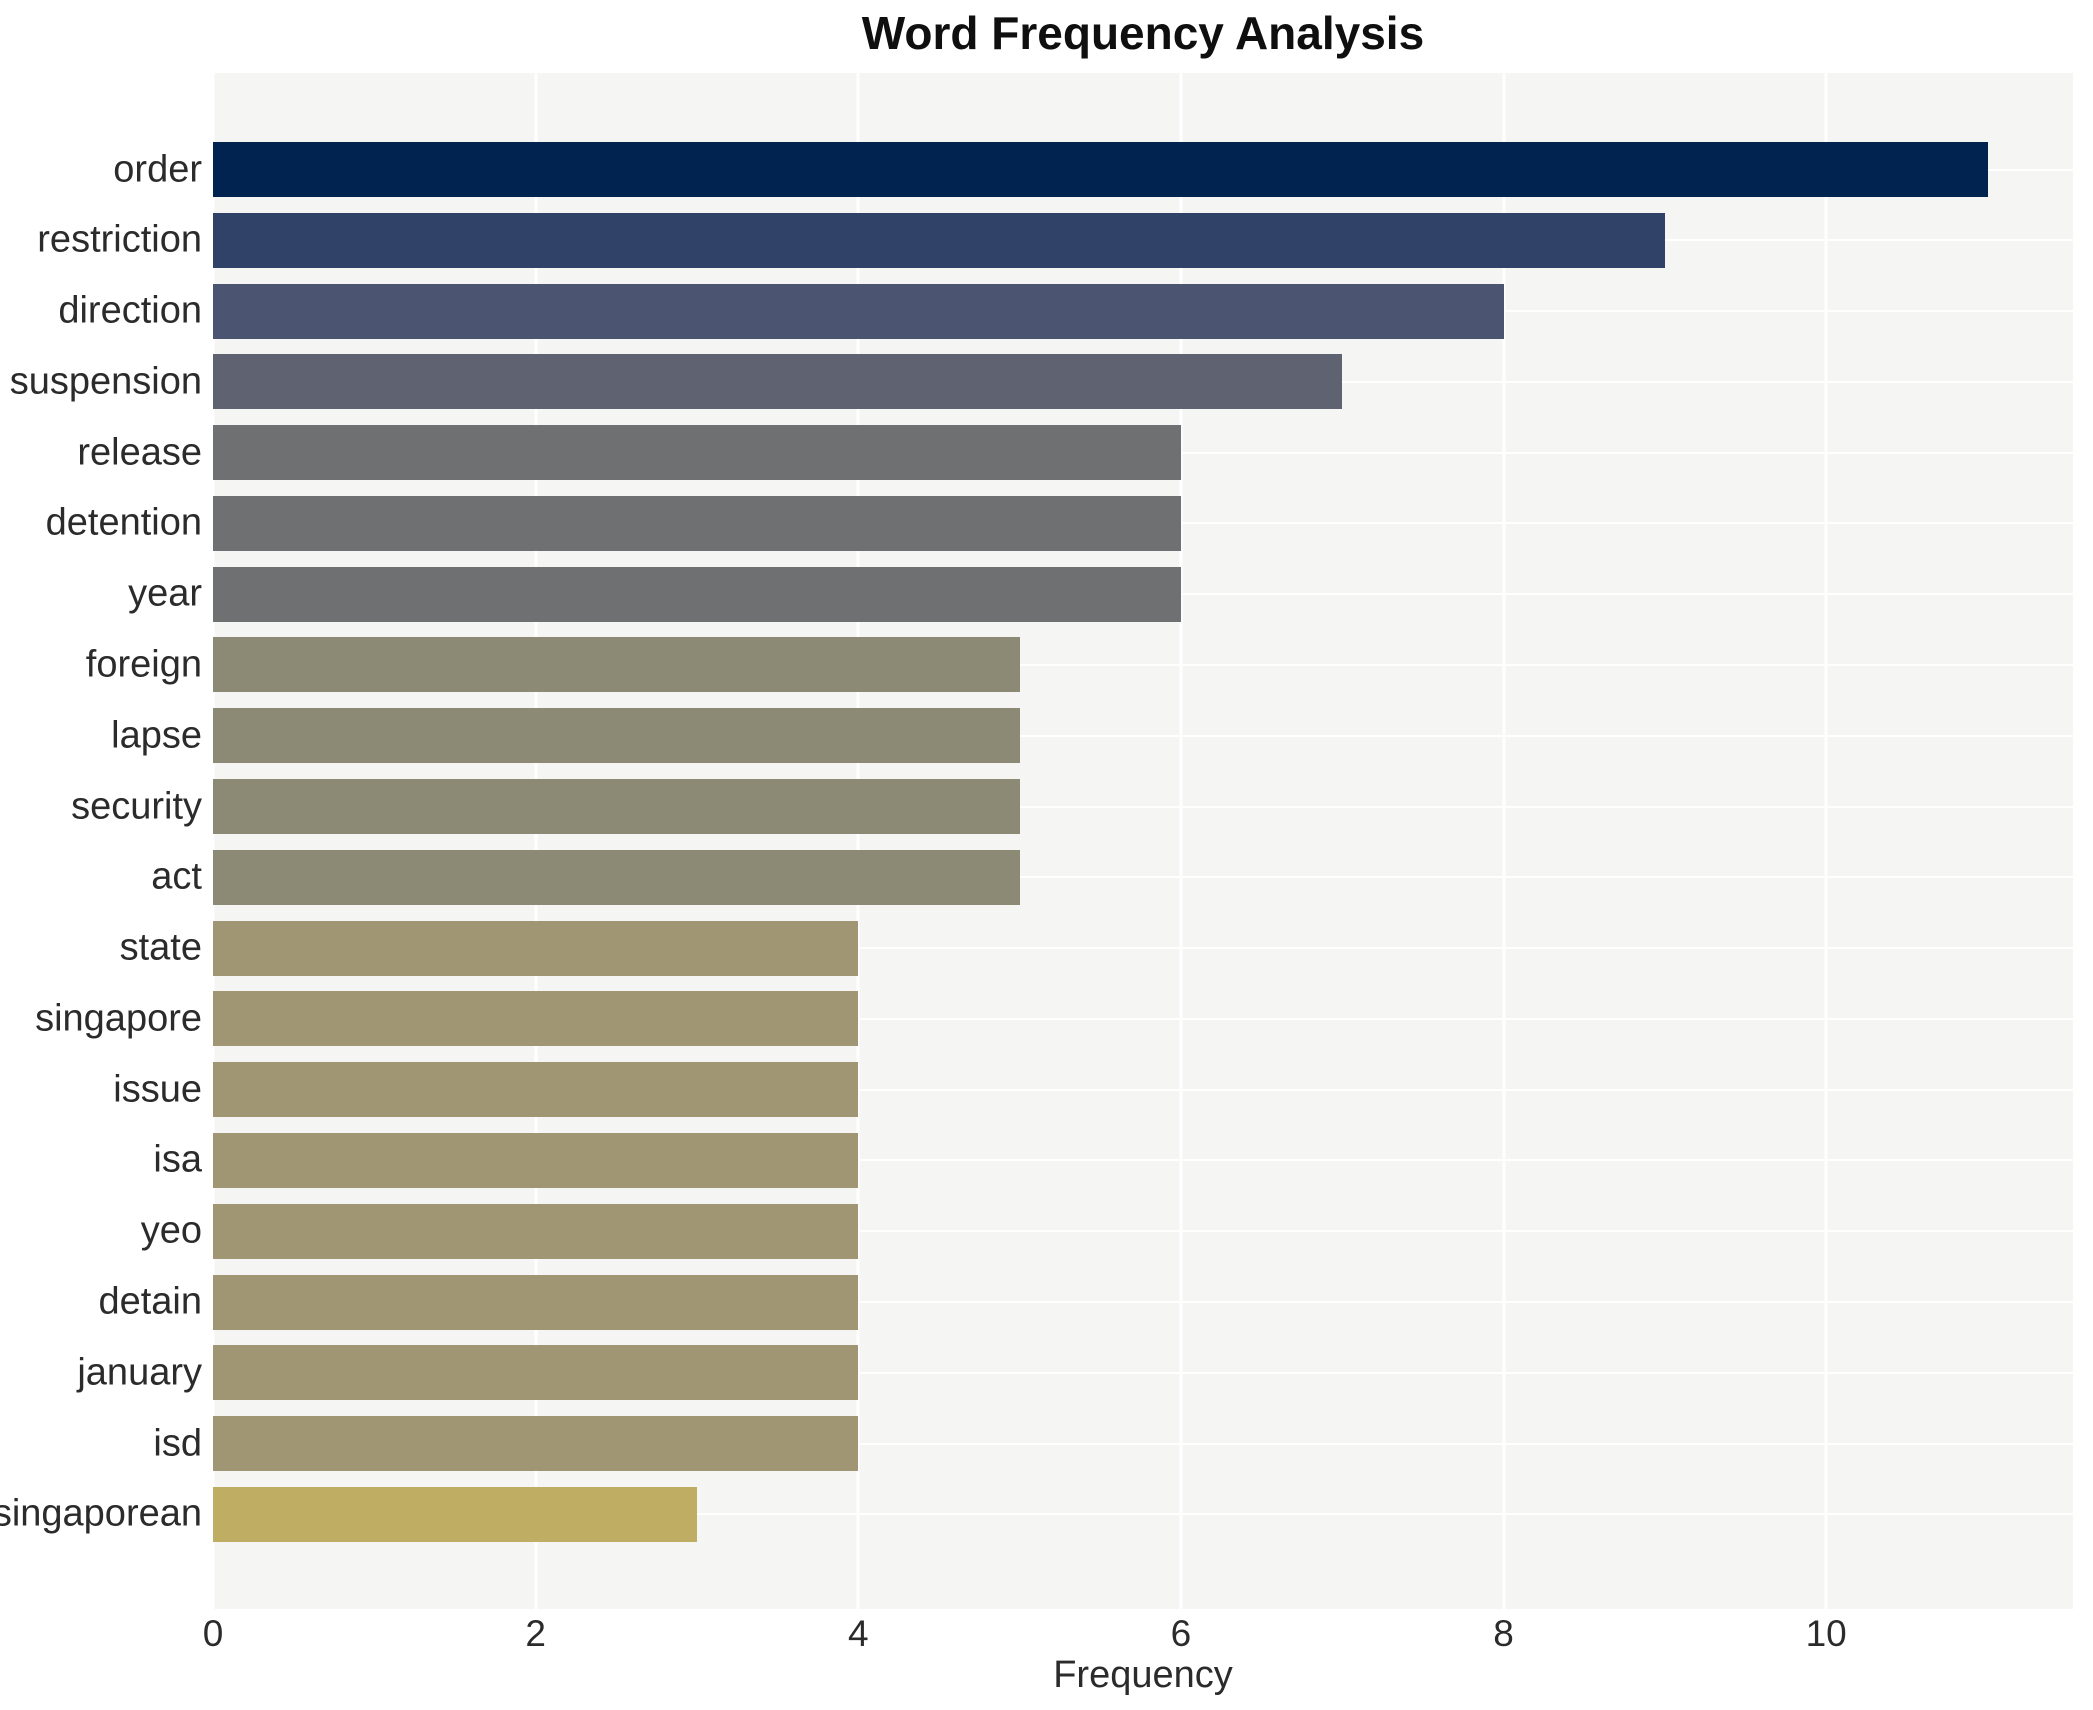 The height and width of the screenshot is (1710, 2093). I want to click on y-tick-label: issue, so click(157, 1089).